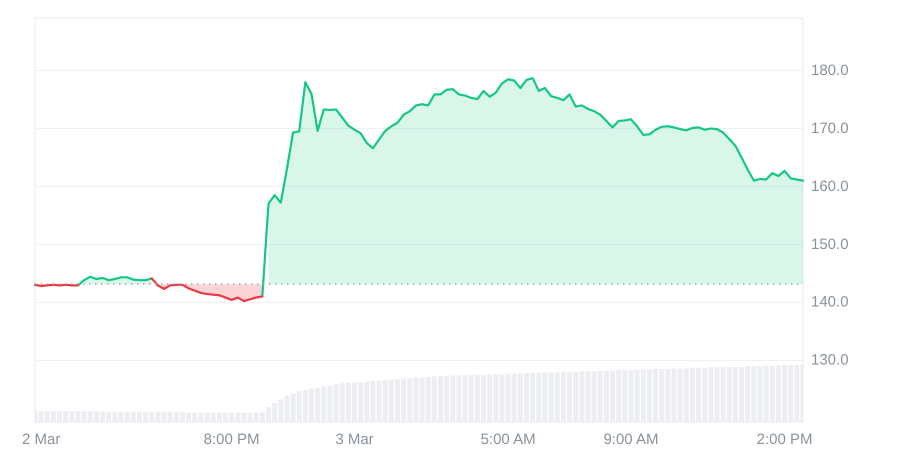 Image resolution: width=900 pixels, height=460 pixels. What do you see at coordinates (830, 244) in the screenshot?
I see `y-tick-label: 150.0` at bounding box center [830, 244].